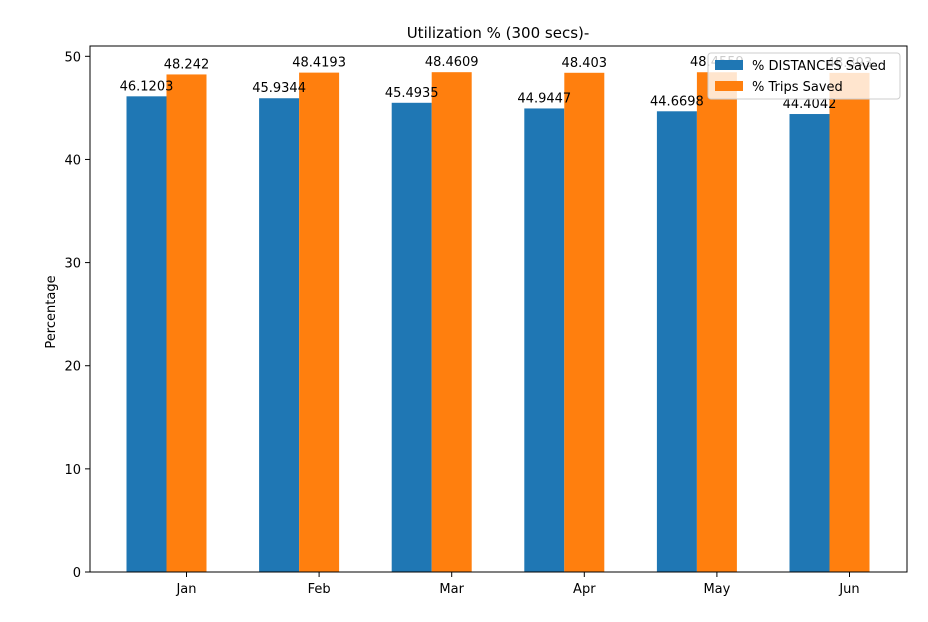 The width and height of the screenshot is (928, 622). I want to click on bar-trips-jun, so click(849, 322).